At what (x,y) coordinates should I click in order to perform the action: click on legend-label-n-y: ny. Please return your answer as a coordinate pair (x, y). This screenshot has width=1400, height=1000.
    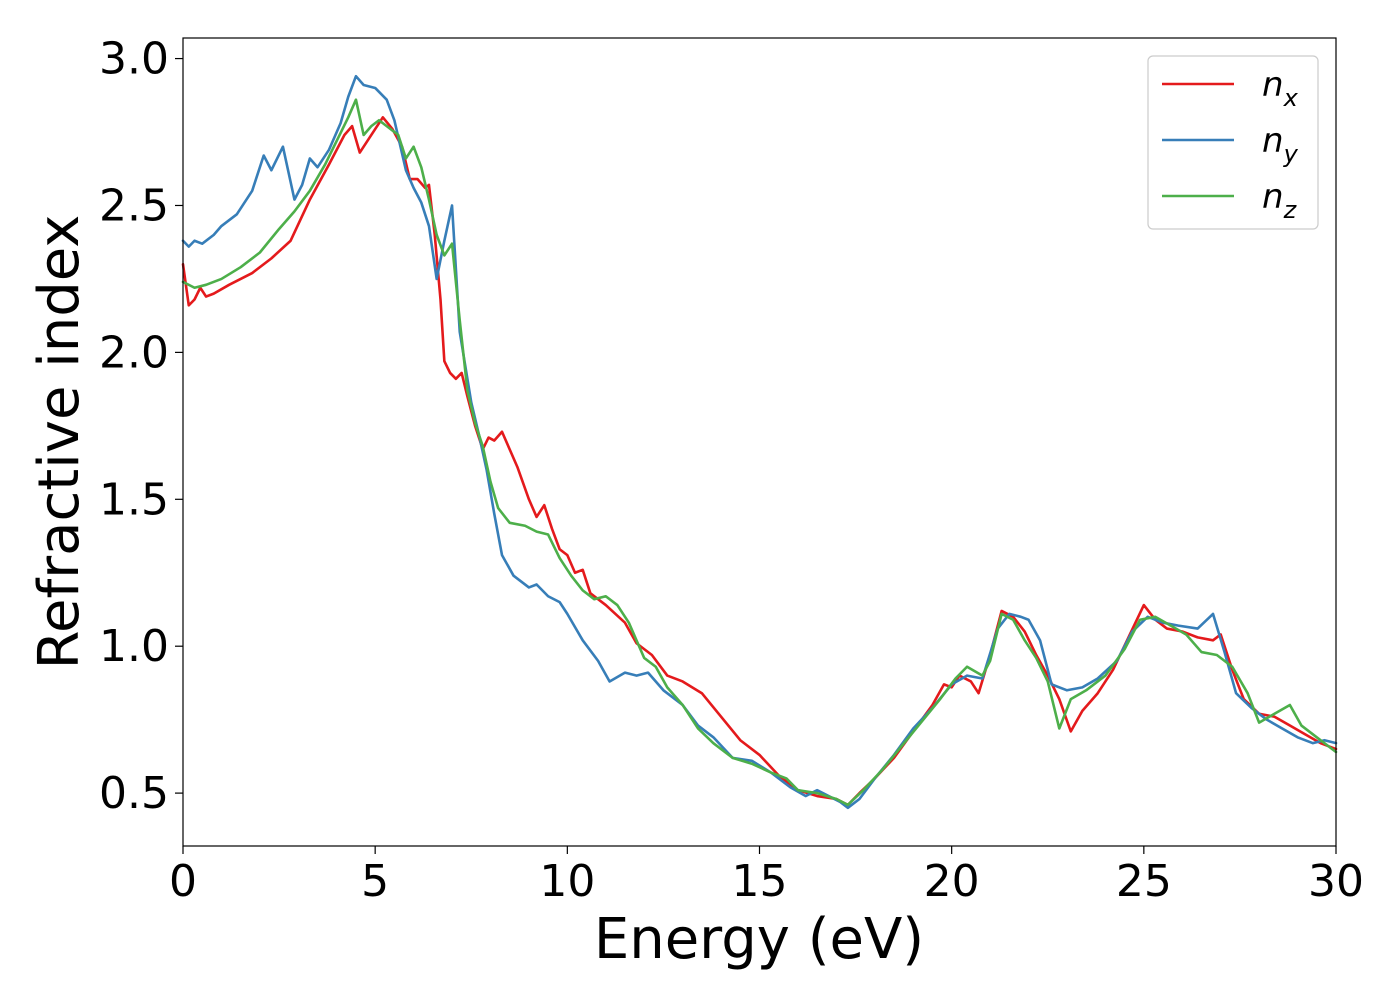
    Looking at the image, I should click on (1280, 144).